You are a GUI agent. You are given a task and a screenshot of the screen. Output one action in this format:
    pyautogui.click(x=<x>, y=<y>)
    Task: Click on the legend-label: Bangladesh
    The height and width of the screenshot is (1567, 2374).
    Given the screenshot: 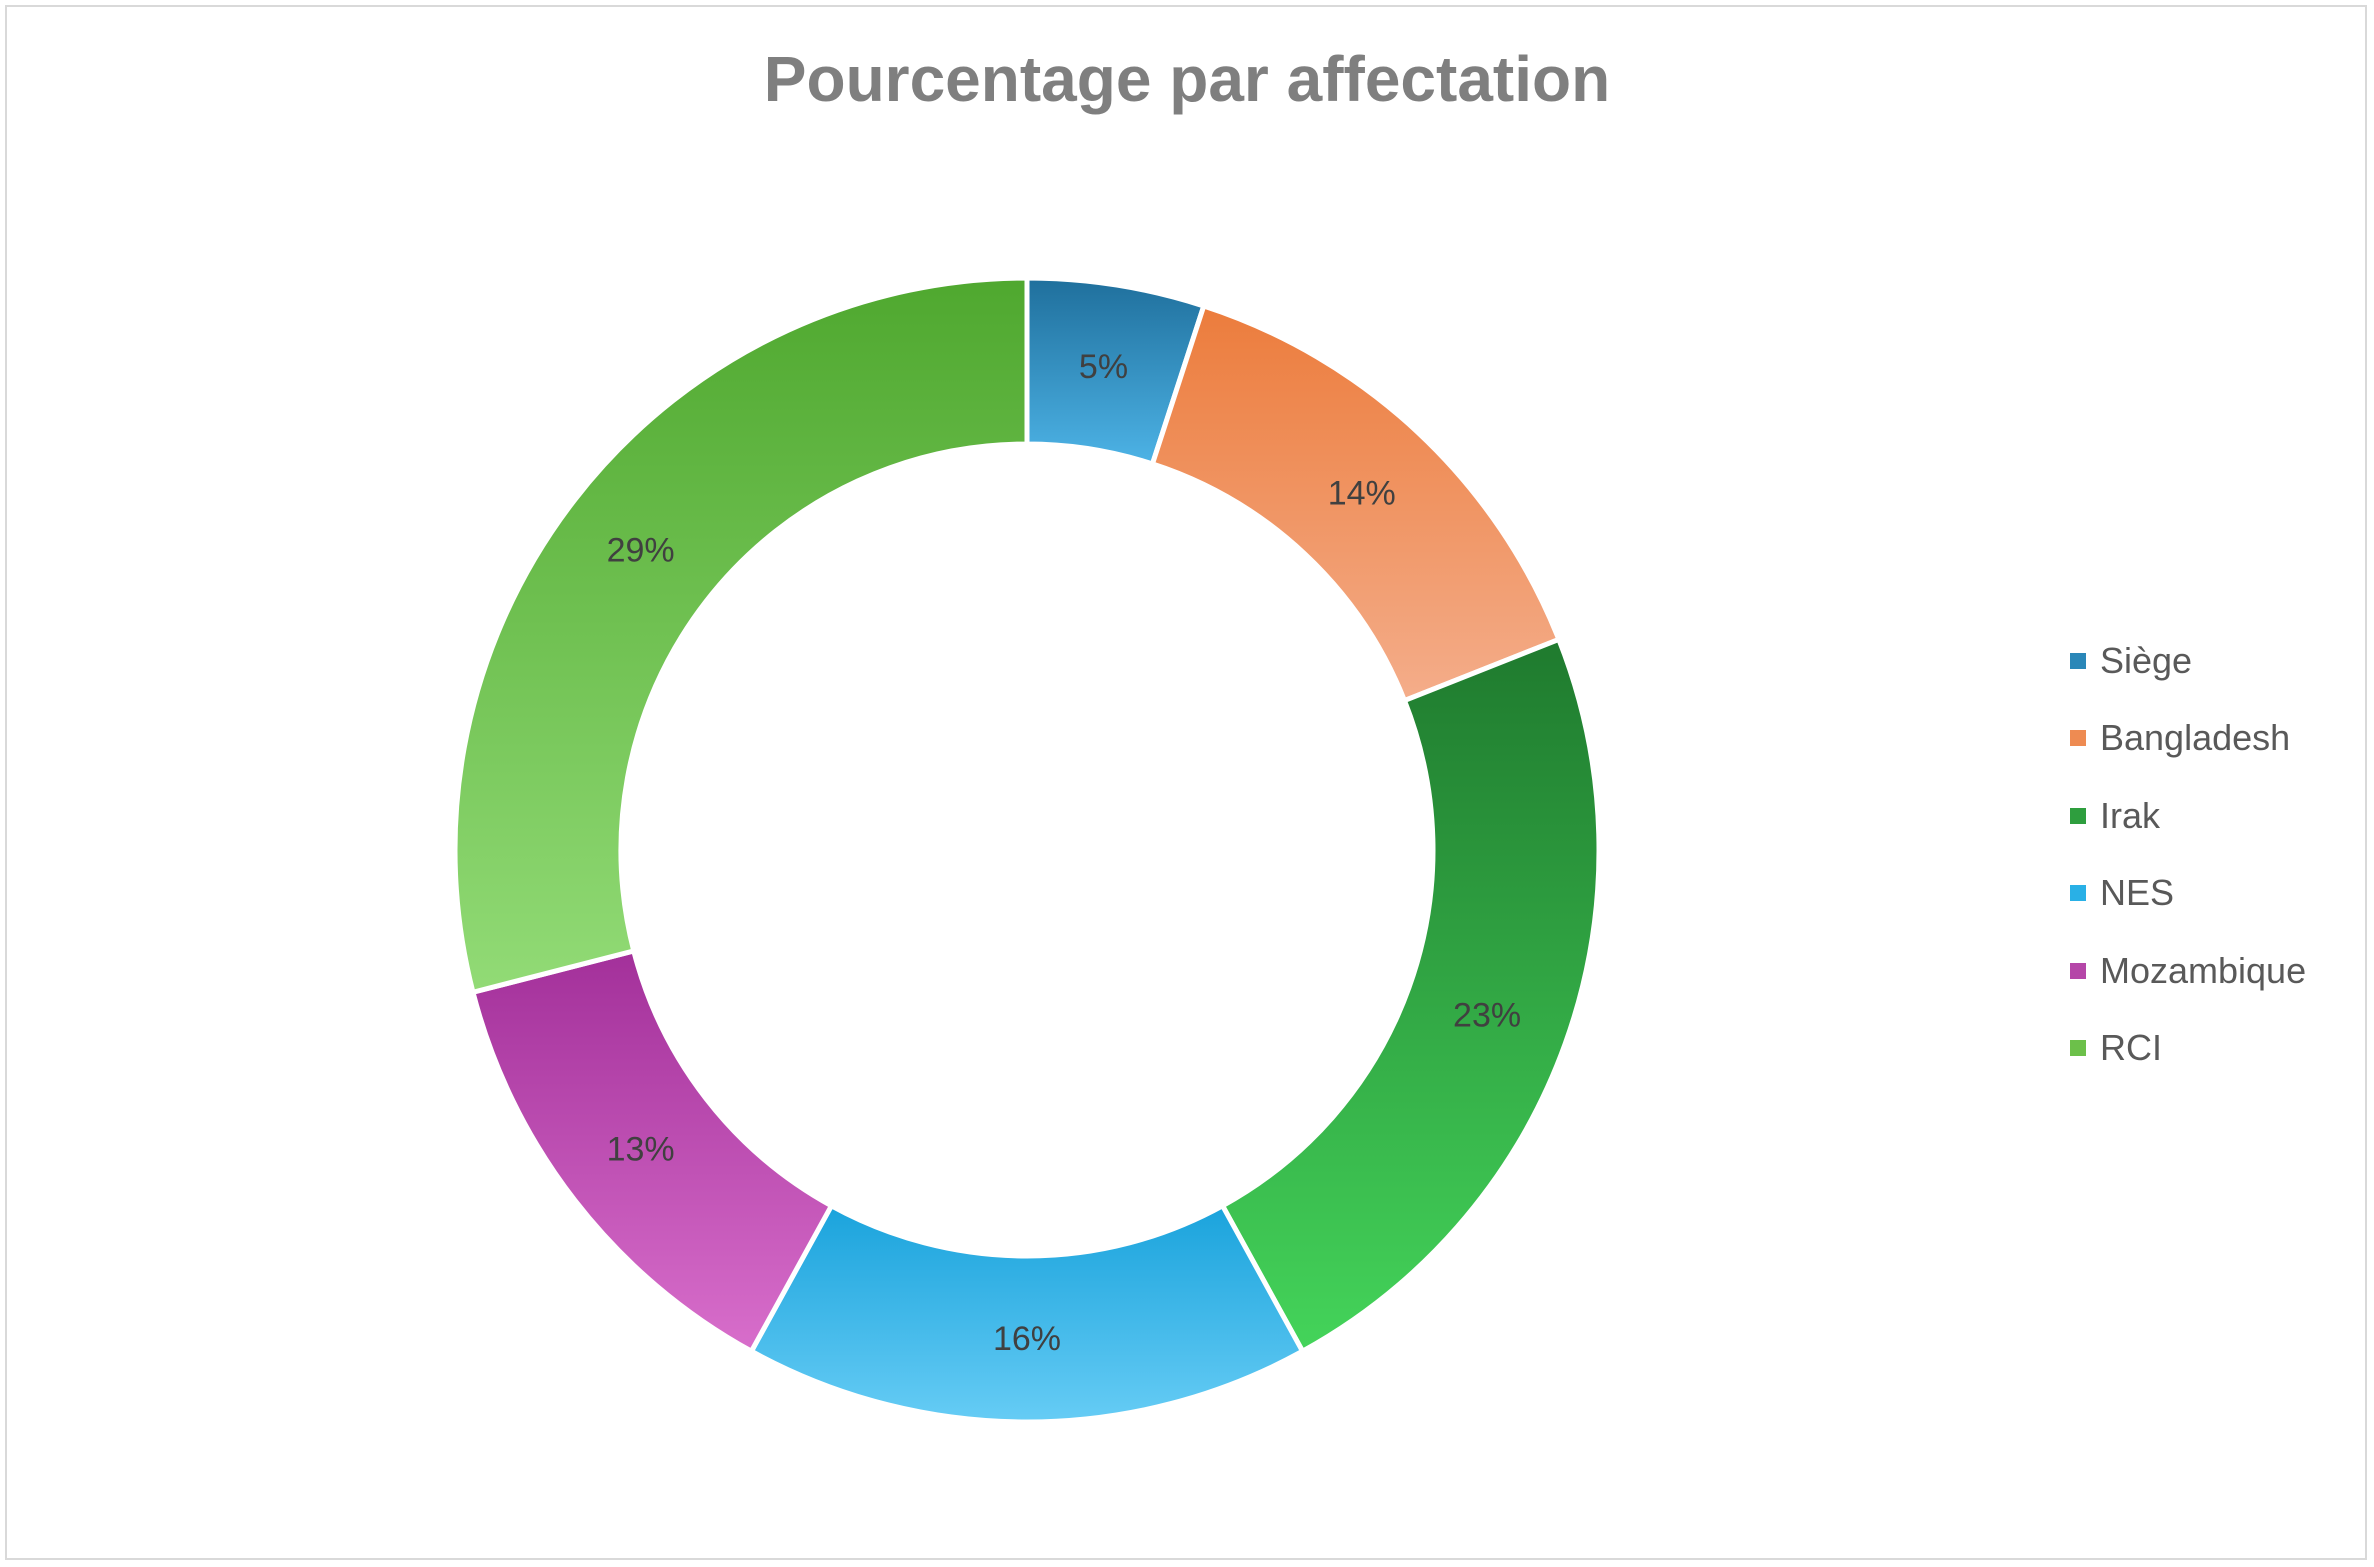 What is the action you would take?
    pyautogui.click(x=2195, y=738)
    